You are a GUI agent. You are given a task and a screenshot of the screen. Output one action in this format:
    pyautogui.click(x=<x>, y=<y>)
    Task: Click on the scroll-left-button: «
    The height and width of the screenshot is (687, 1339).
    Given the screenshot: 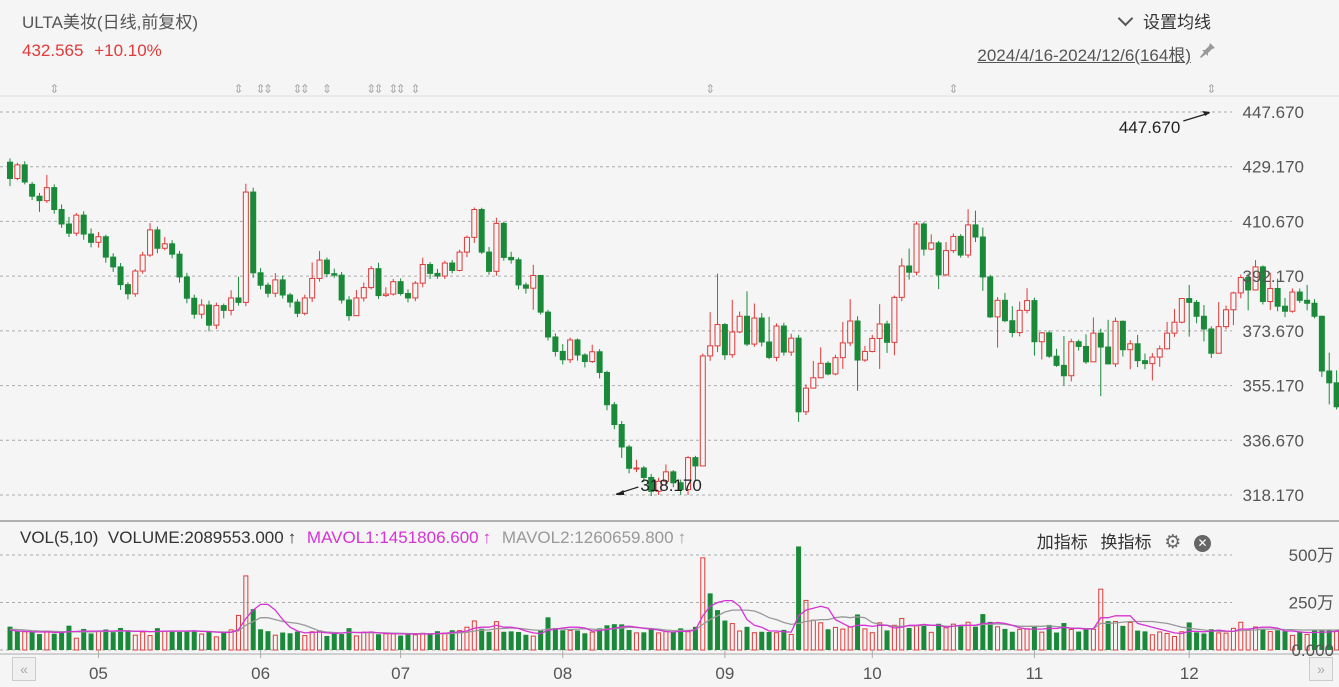 What is the action you would take?
    pyautogui.click(x=24, y=669)
    